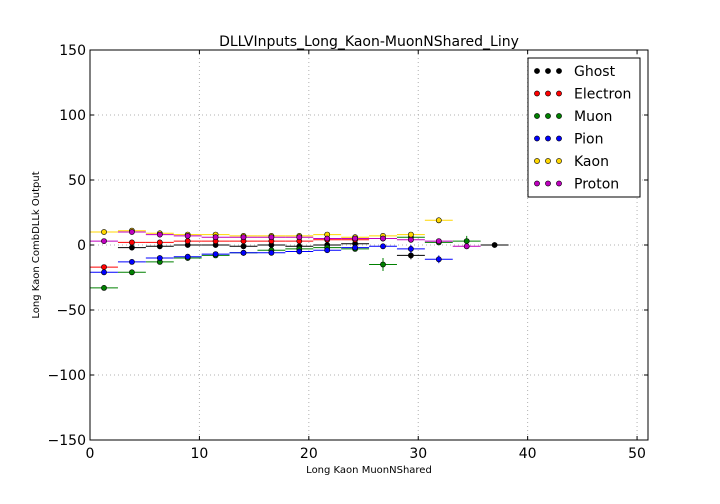 The height and width of the screenshot is (504, 720). What do you see at coordinates (573, 117) in the screenshot?
I see `legend-item-muon: Muon` at bounding box center [573, 117].